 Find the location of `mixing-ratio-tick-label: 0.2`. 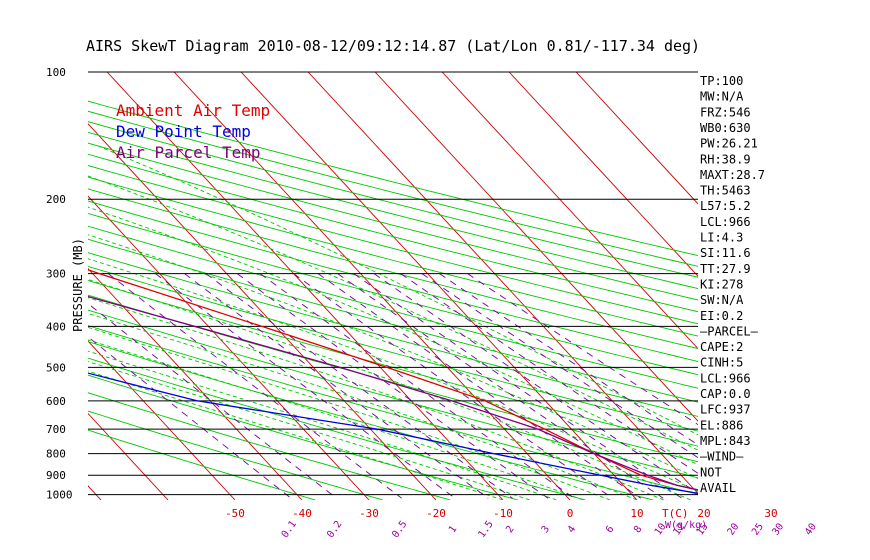

mixing-ratio-tick-label: 0.2 is located at coordinates (334, 529).